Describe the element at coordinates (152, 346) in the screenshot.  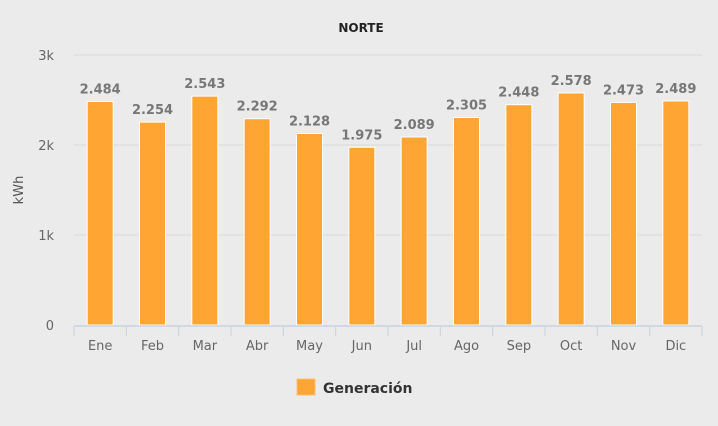
I see `x-tick-label: Feb` at that location.